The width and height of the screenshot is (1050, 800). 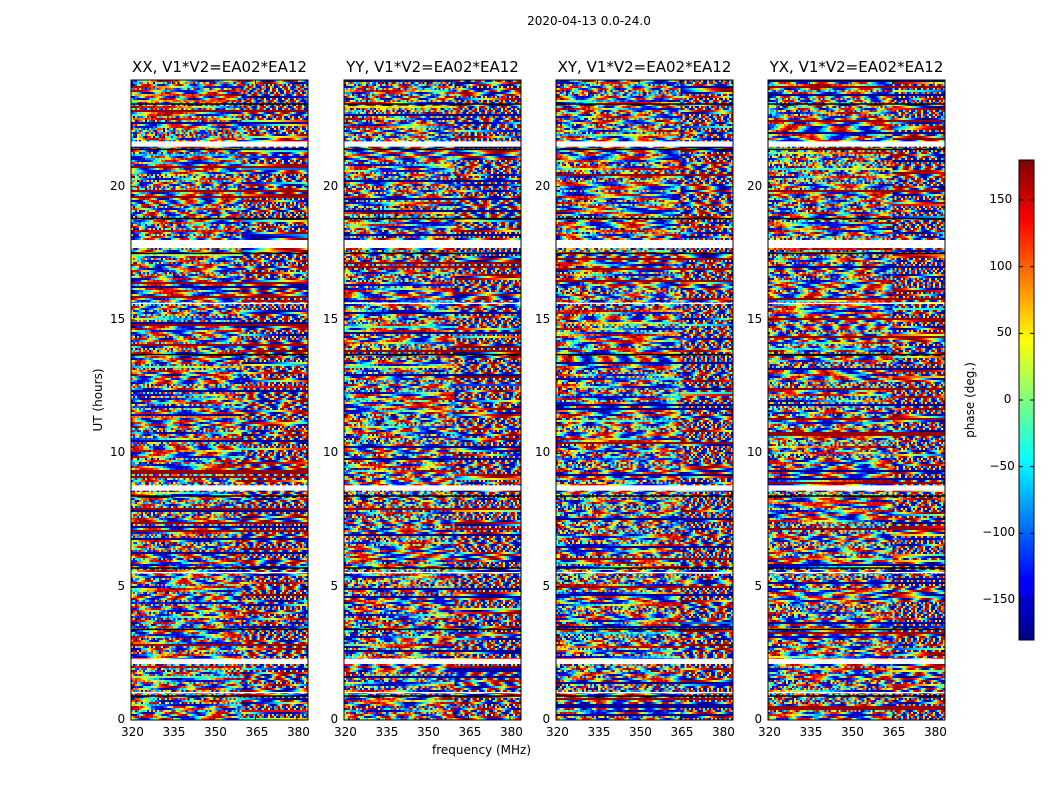 I want to click on colorbar-tick-label: 0, so click(x=1007, y=399).